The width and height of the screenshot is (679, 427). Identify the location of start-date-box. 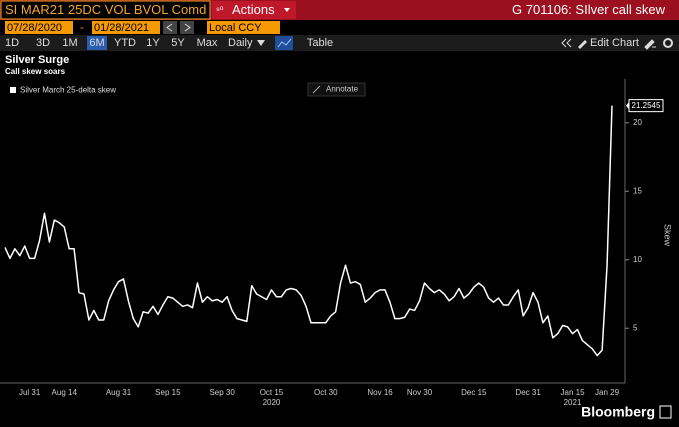
(39, 27).